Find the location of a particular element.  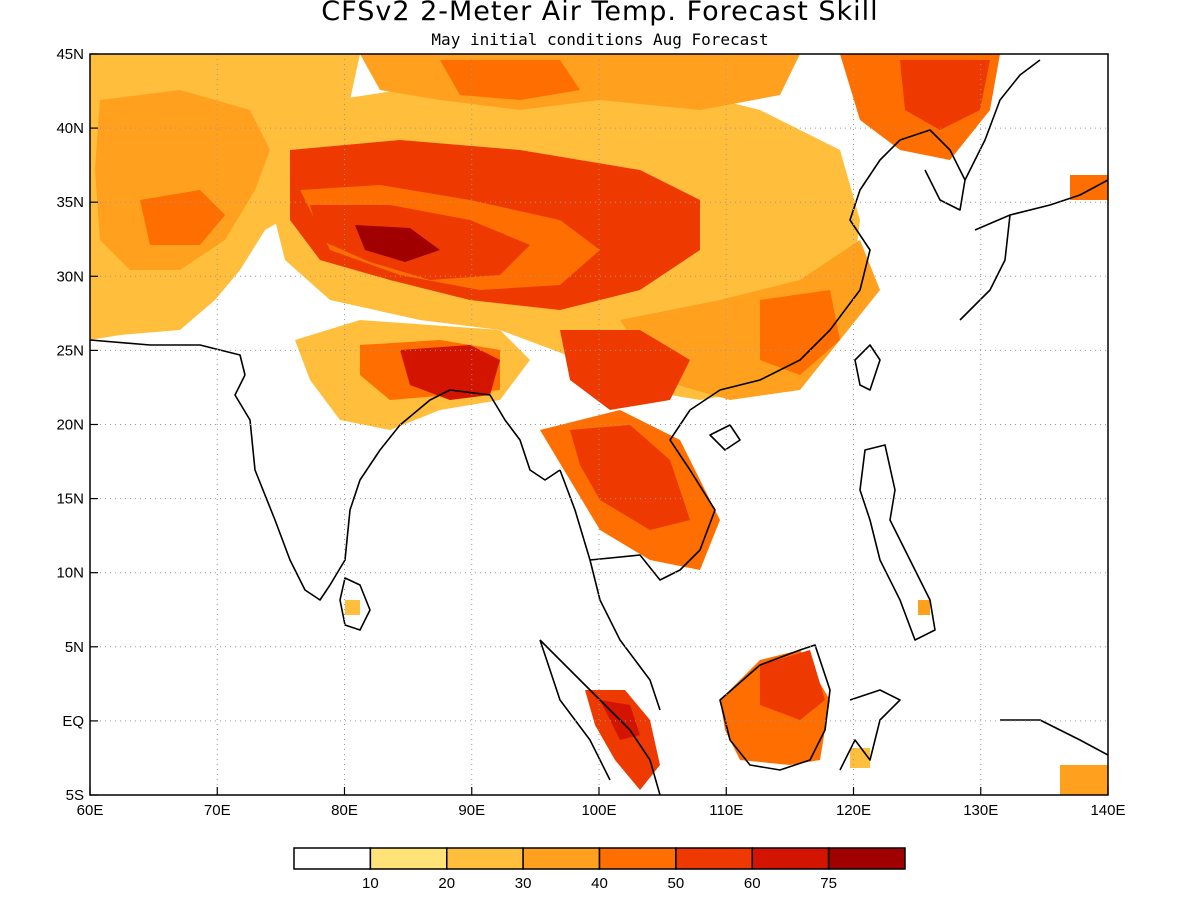

region-mongolia-core is located at coordinates (510, 80).